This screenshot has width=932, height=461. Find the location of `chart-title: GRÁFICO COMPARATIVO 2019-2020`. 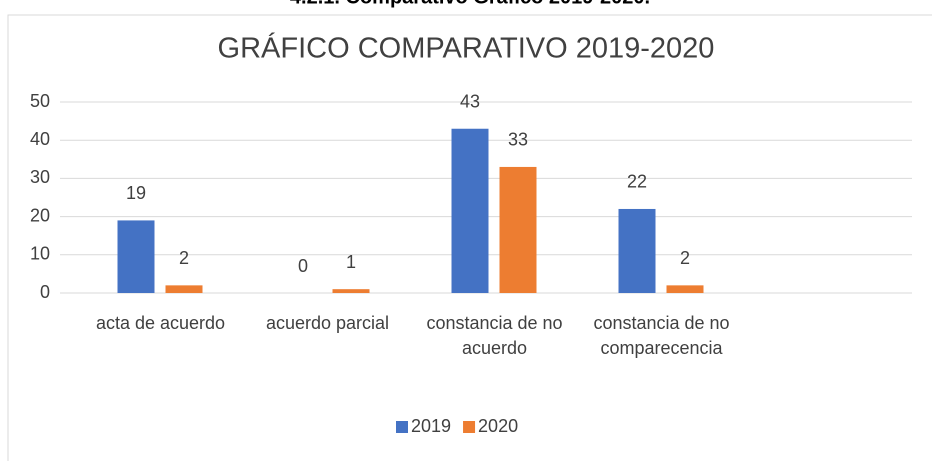

chart-title: GRÁFICO COMPARATIVO 2019-2020 is located at coordinates (466, 48).